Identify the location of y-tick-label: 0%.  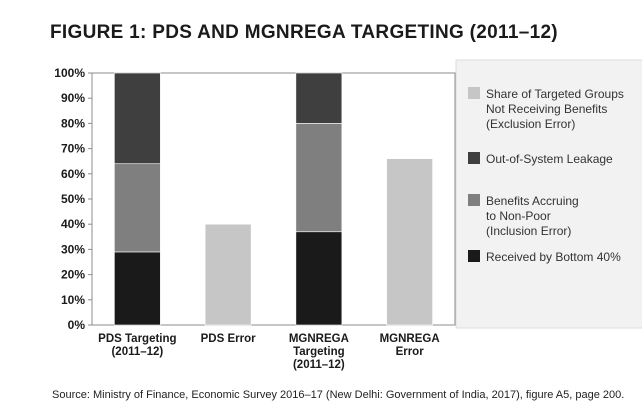
(77, 325).